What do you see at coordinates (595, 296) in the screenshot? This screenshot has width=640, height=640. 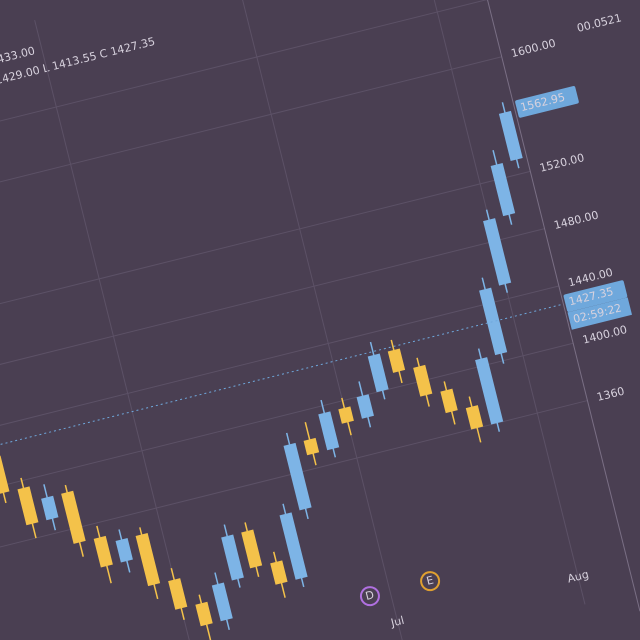 I see `current-price-box` at bounding box center [595, 296].